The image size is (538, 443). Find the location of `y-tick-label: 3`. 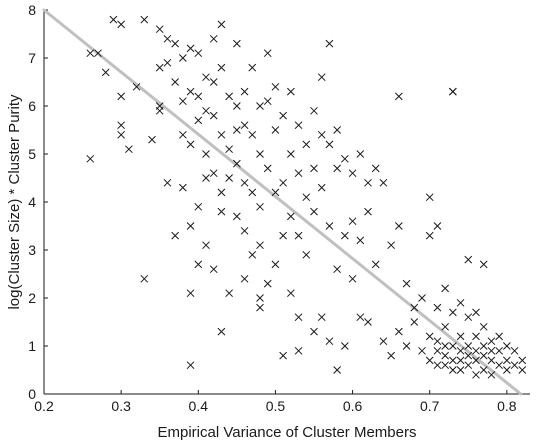

y-tick-label: 3 is located at coordinates (32, 250).